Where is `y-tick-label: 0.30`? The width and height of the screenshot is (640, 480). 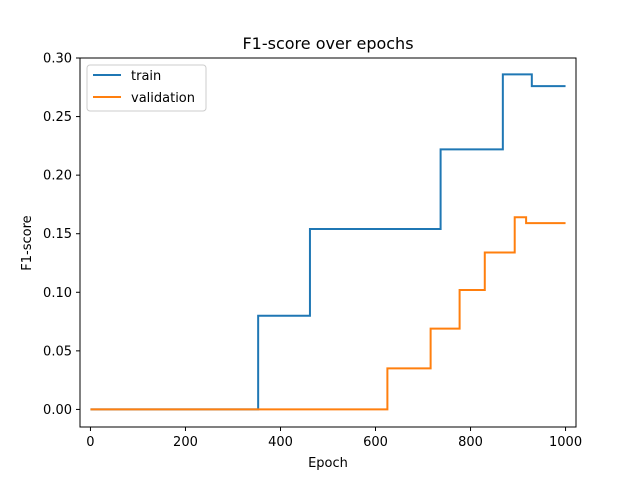
y-tick-label: 0.30 is located at coordinates (57, 59).